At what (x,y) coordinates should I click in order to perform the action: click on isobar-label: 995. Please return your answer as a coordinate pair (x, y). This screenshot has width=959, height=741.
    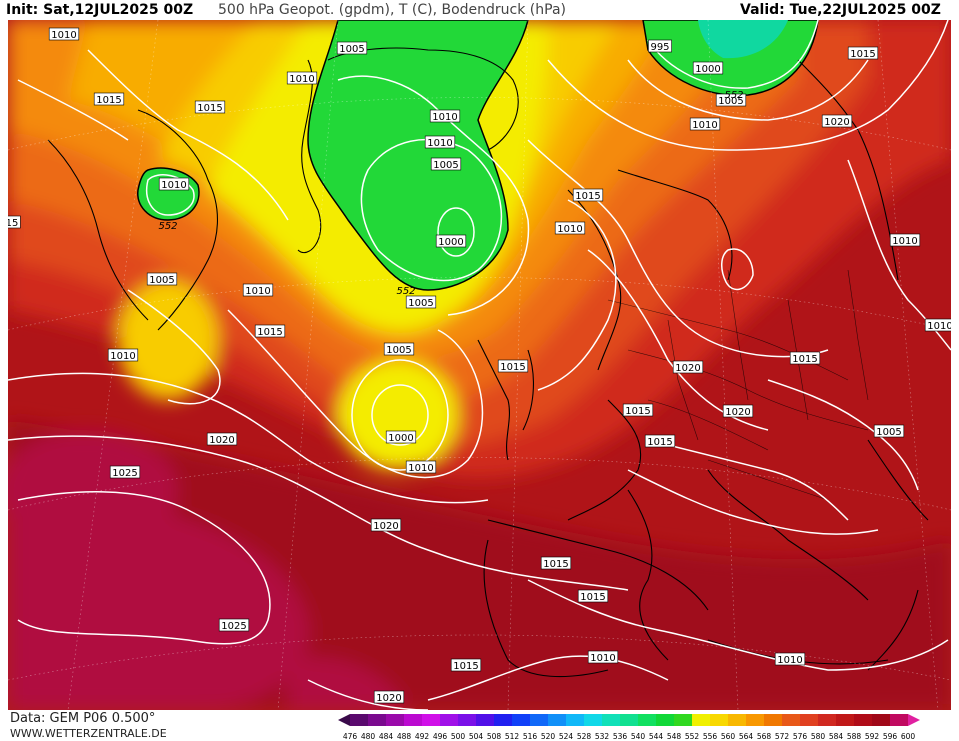
    Looking at the image, I should click on (660, 46).